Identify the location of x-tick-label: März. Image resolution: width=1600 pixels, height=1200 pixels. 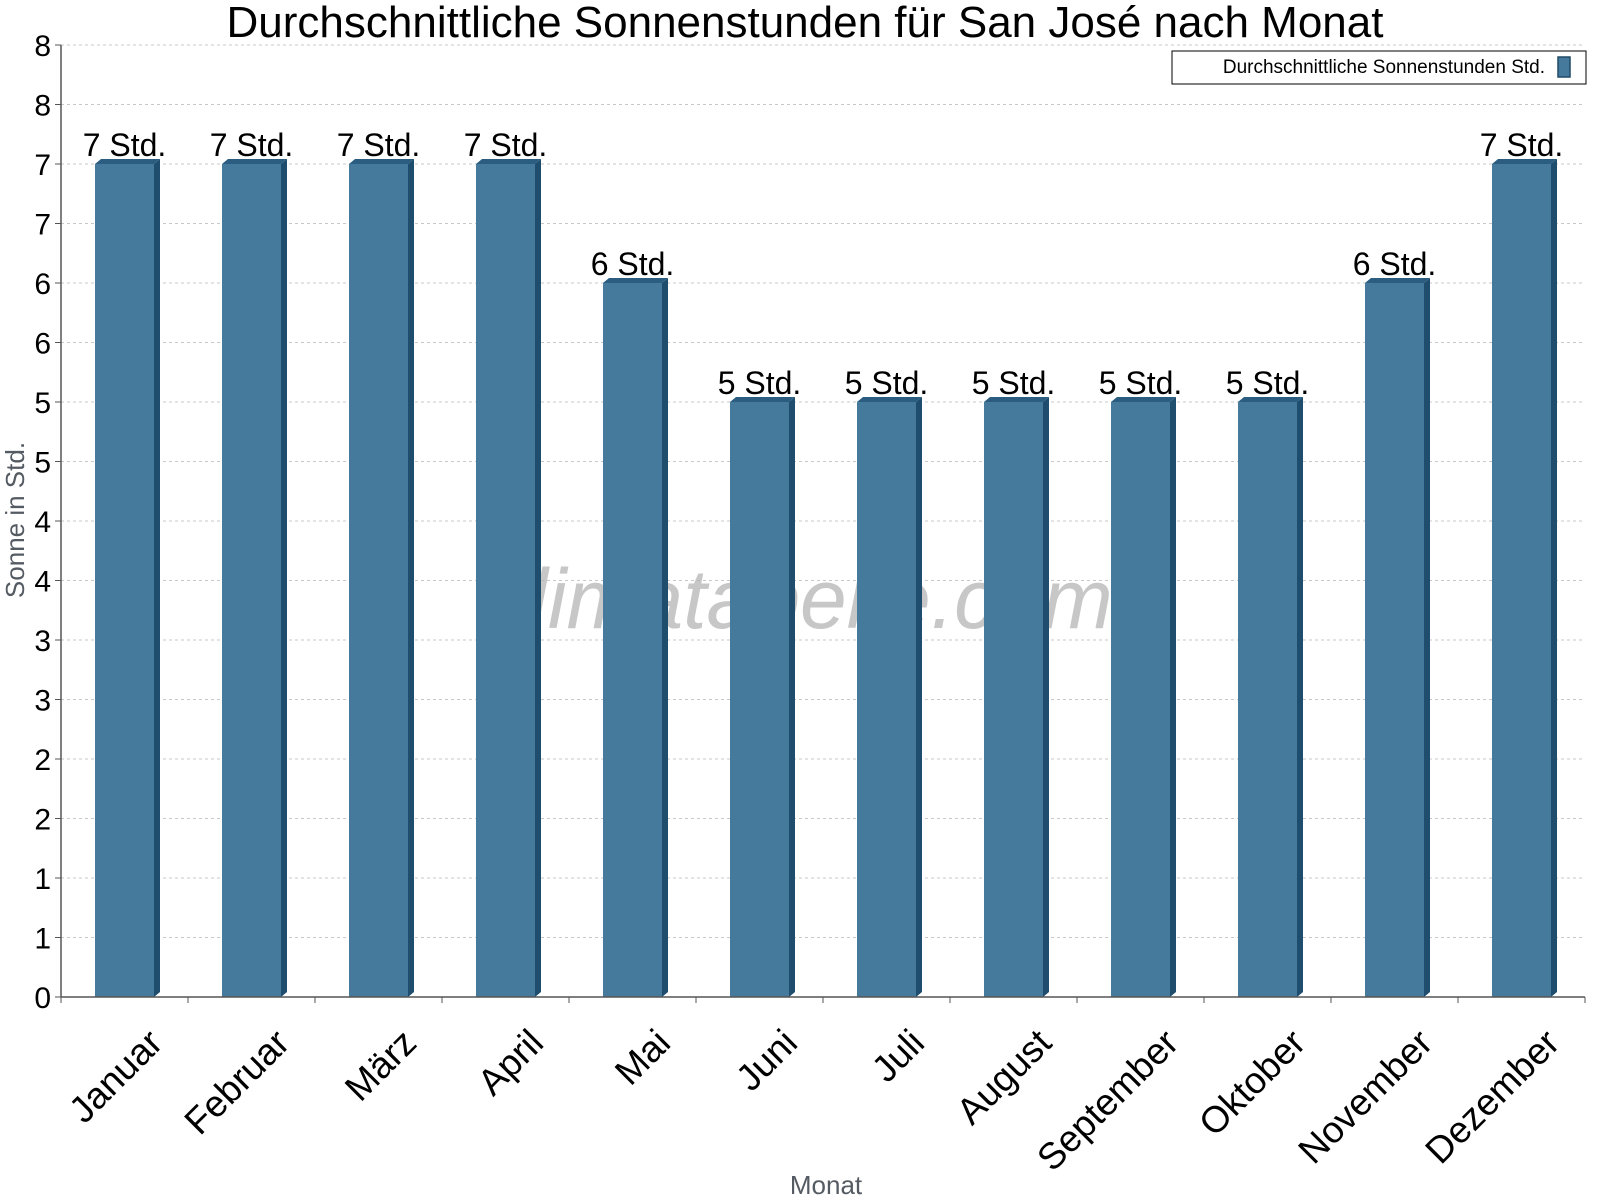
(380, 1065).